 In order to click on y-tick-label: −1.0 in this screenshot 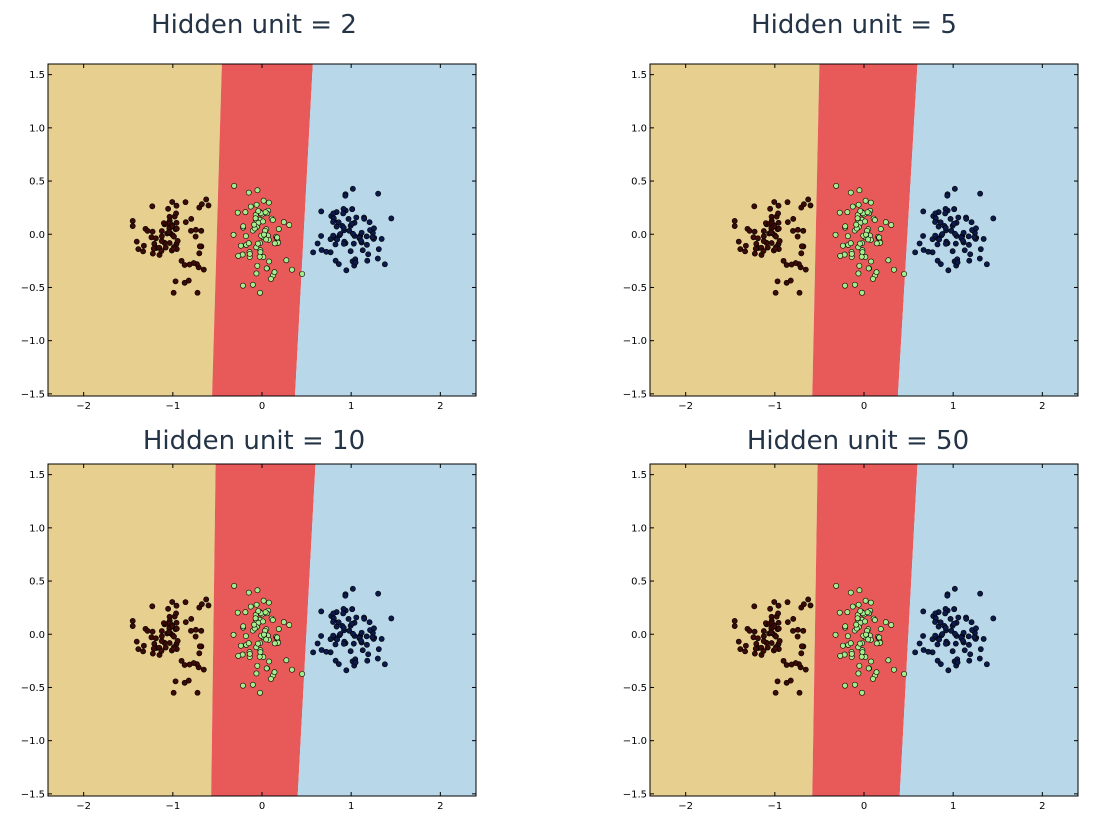, I will do `click(33, 741)`.